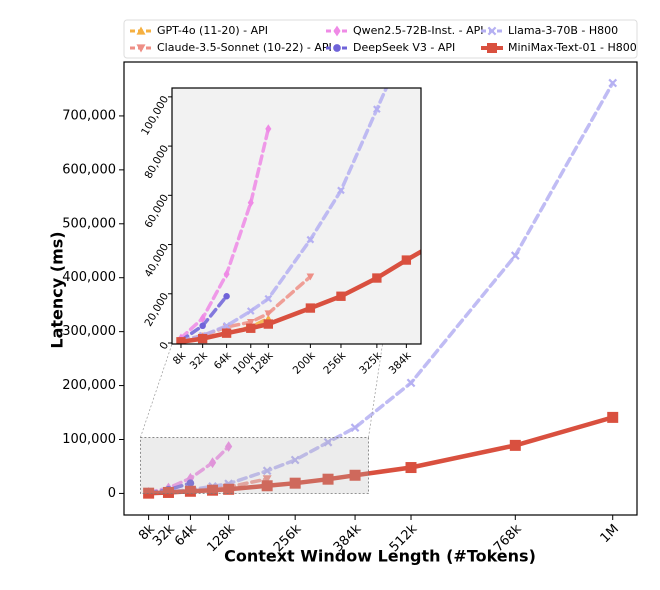 The height and width of the screenshot is (590, 660). Describe the element at coordinates (418, 30) in the screenshot. I see `legend-label: Qwen2.5-72B-Inst. - API` at that location.